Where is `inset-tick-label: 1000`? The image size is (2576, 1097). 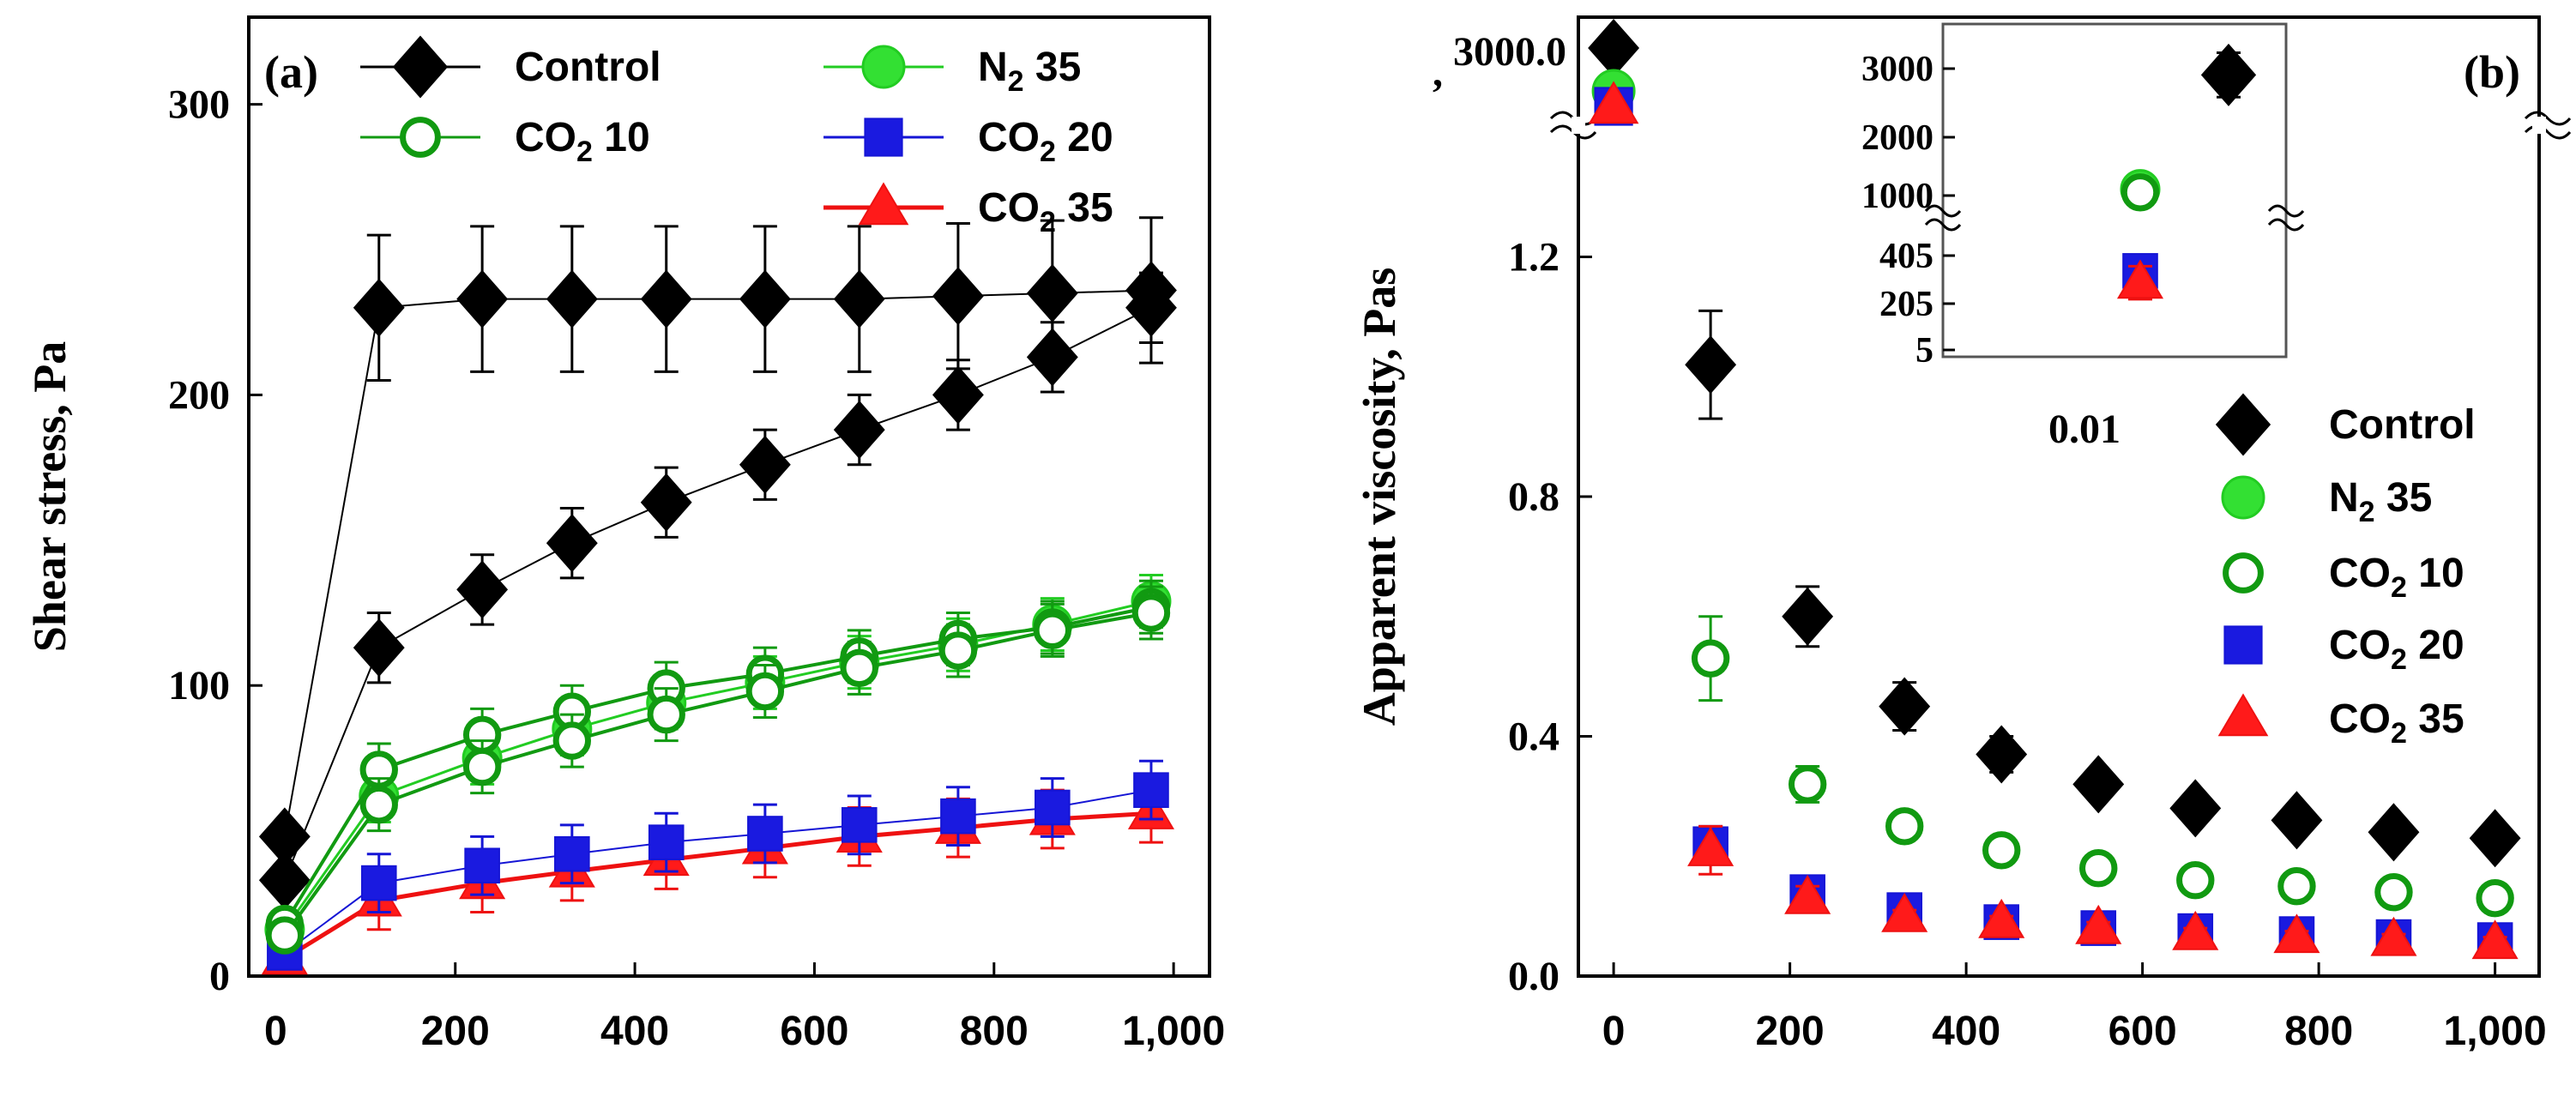 inset-tick-label: 1000 is located at coordinates (1897, 196).